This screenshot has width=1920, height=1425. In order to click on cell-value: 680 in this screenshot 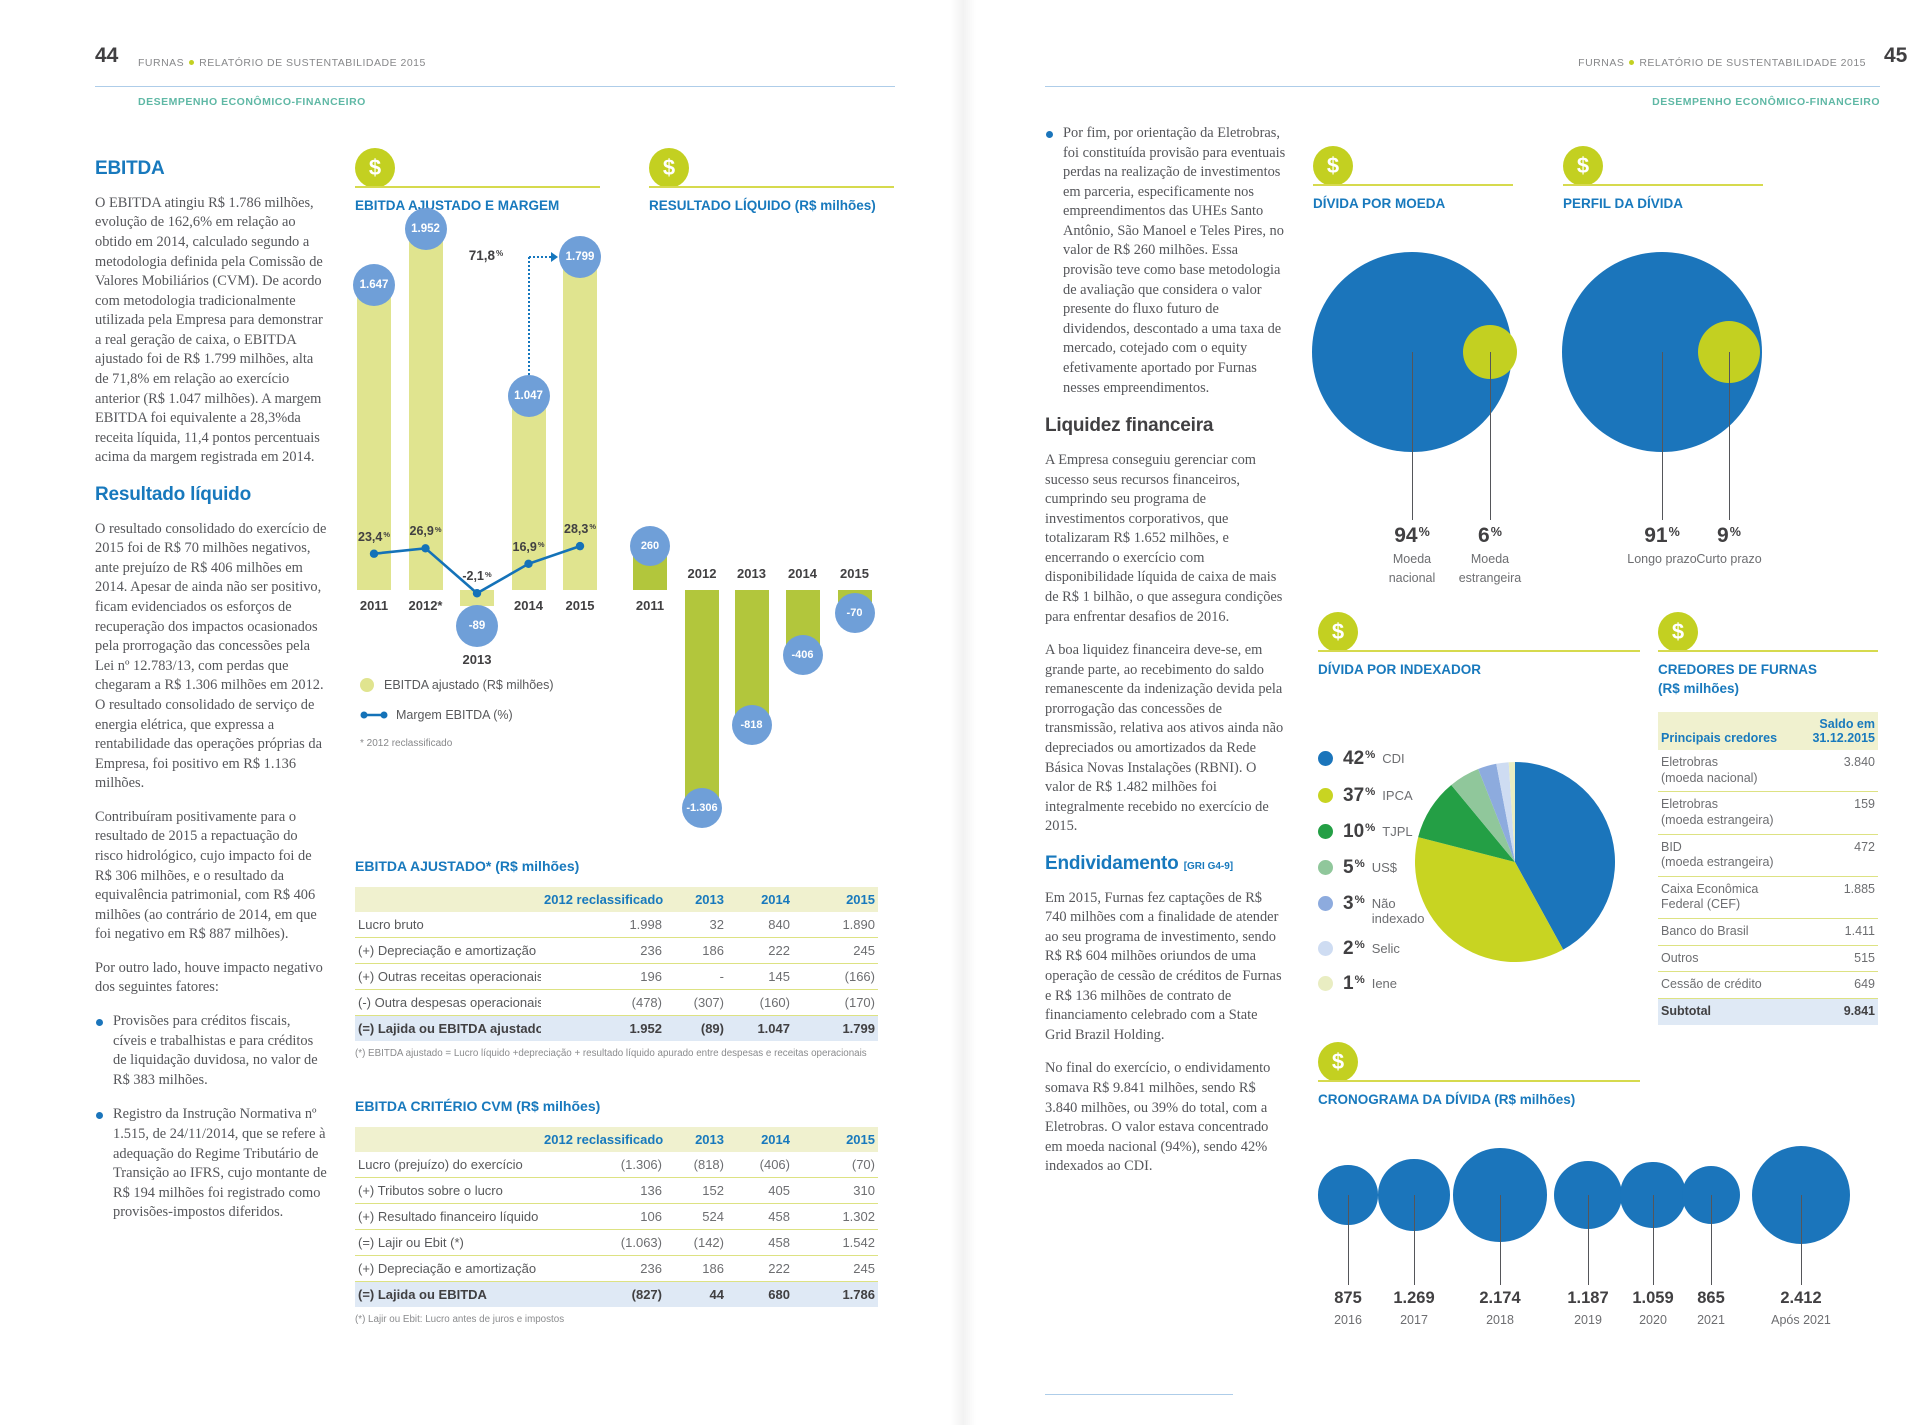, I will do `click(760, 1294)`.